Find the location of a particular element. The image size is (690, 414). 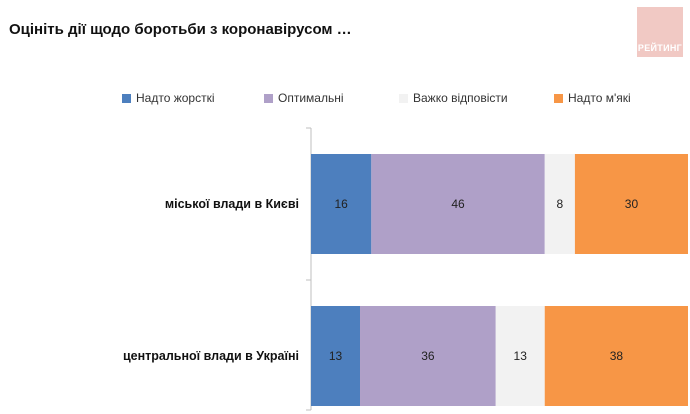

category-label: центральної влади в Україні is located at coordinates (211, 356).